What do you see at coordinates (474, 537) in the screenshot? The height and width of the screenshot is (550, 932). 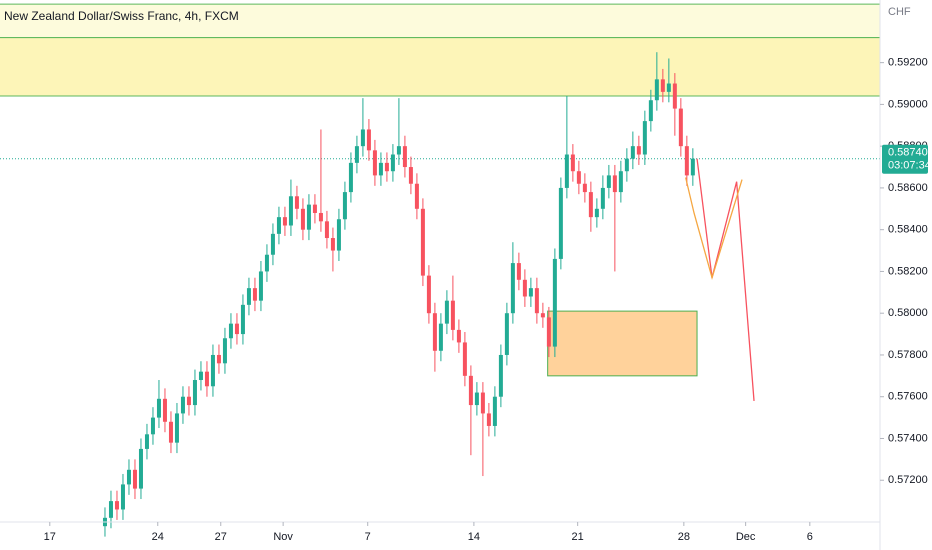 I see `x-tick-label: 14` at bounding box center [474, 537].